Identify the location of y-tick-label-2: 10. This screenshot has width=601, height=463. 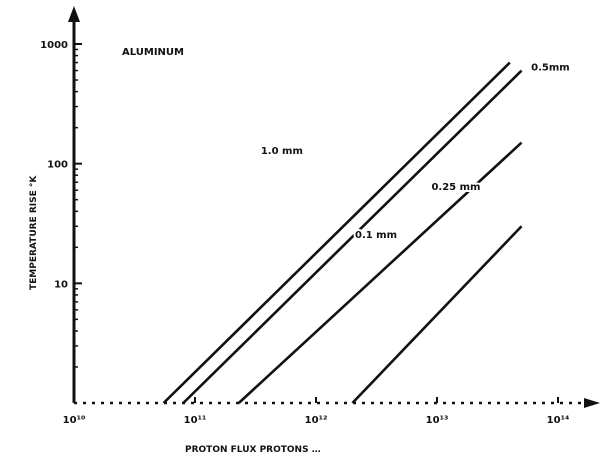
(61, 284).